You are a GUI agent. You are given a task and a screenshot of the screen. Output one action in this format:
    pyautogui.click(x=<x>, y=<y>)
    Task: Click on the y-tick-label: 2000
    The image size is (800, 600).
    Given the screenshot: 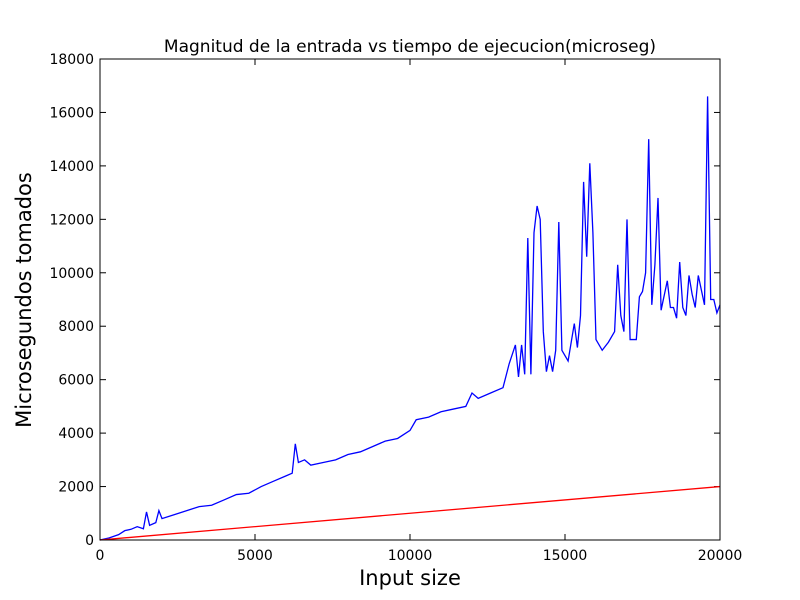 What is the action you would take?
    pyautogui.click(x=76, y=488)
    